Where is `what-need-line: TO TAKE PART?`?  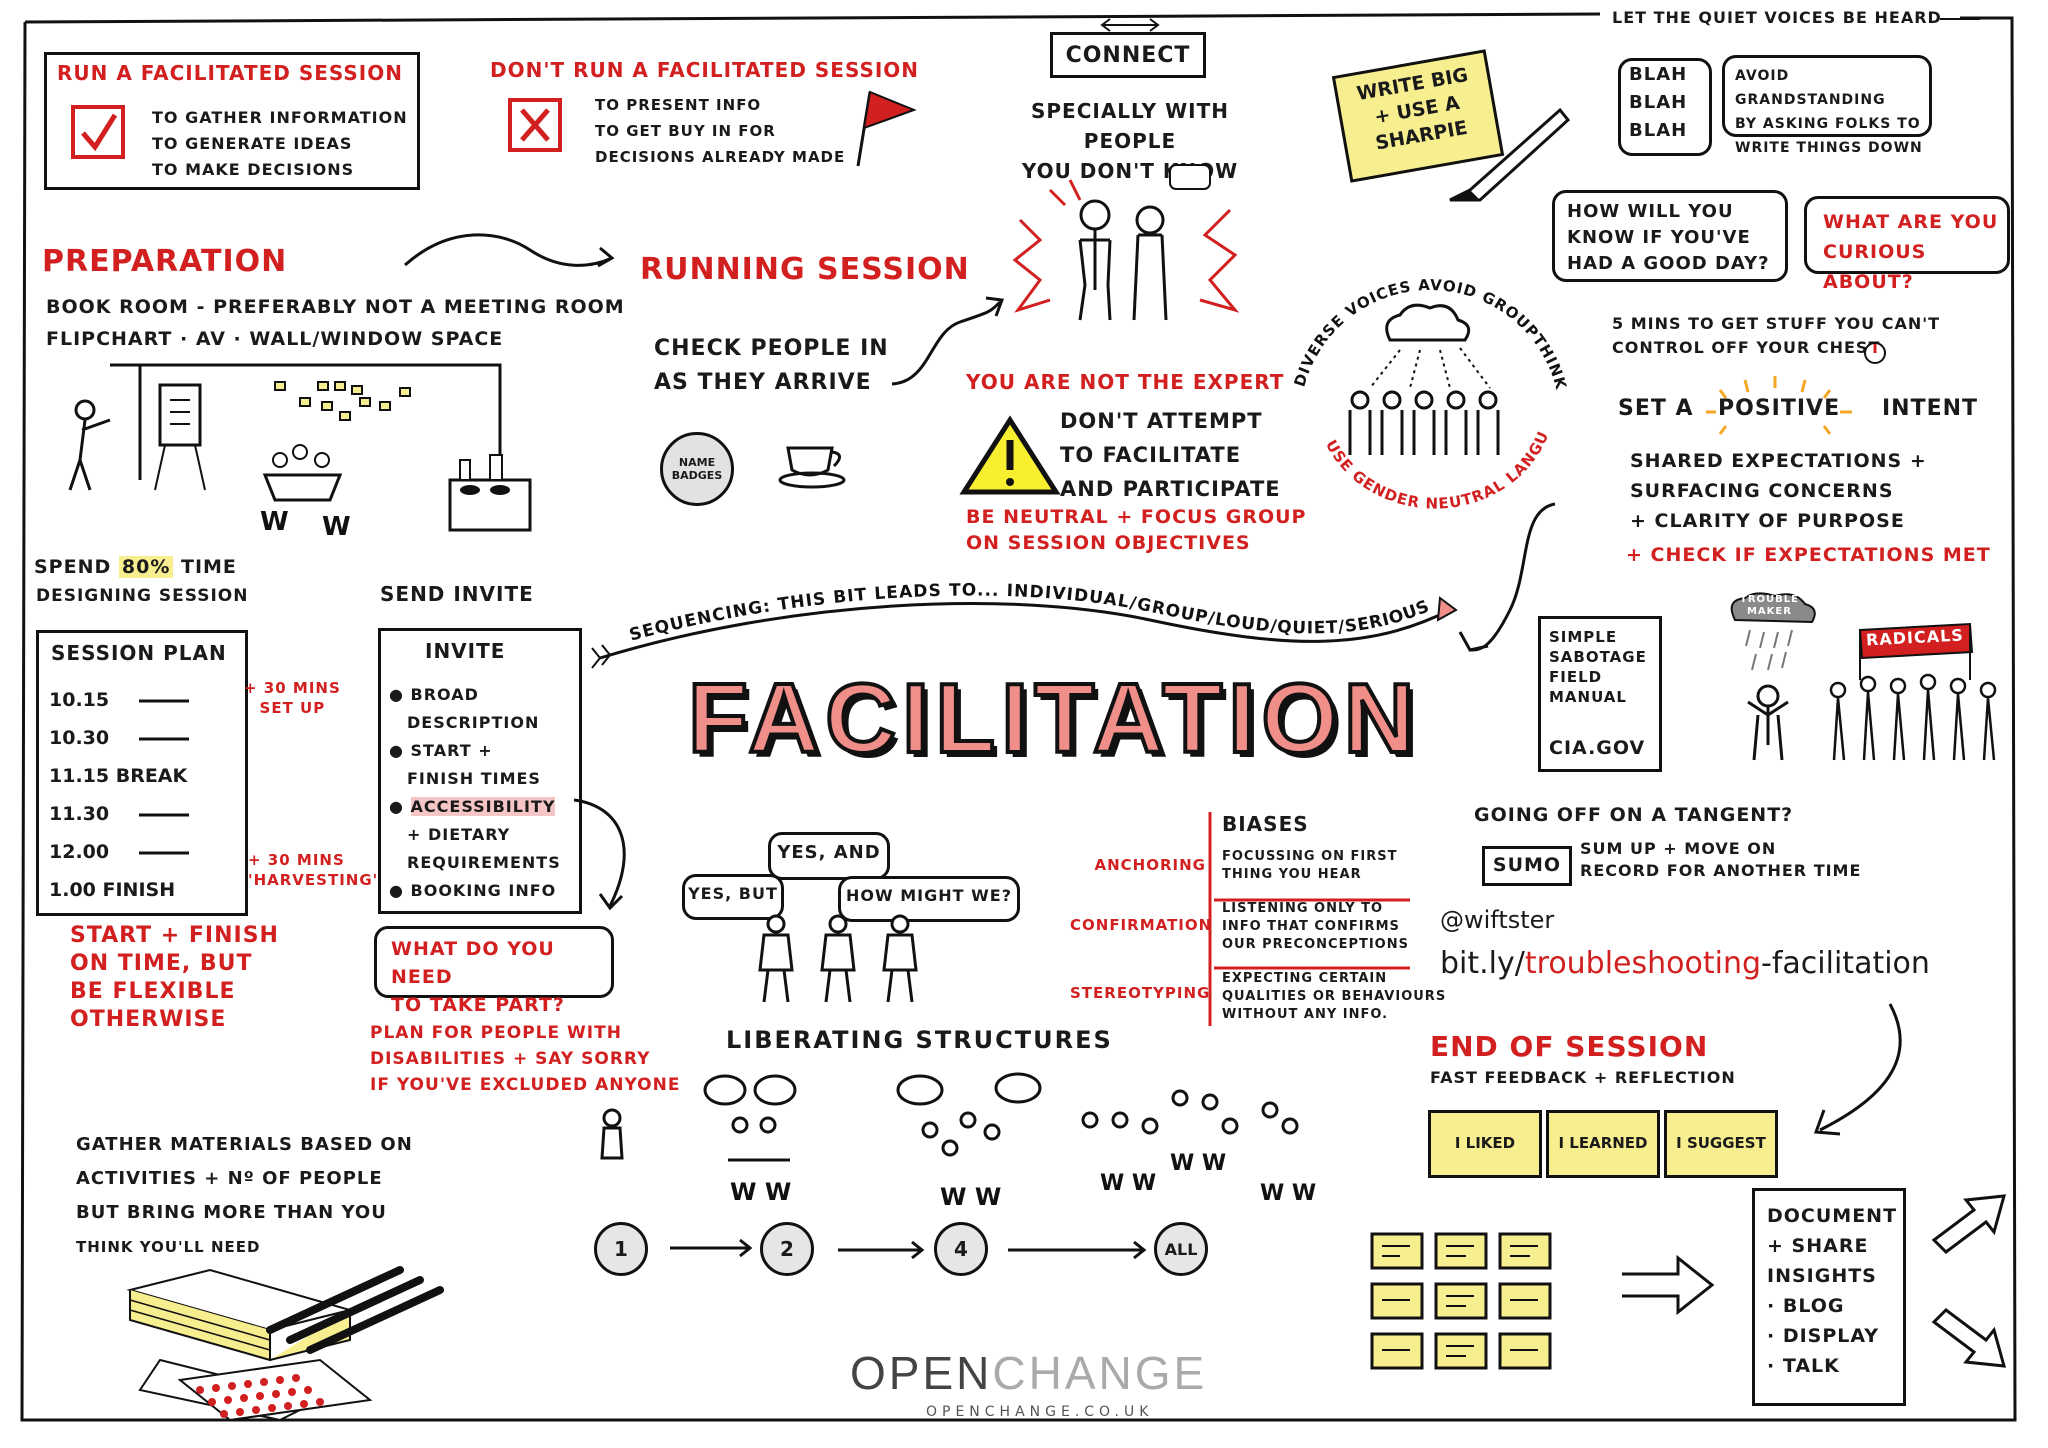
what-need-line: TO TAKE PART? is located at coordinates (478, 1005).